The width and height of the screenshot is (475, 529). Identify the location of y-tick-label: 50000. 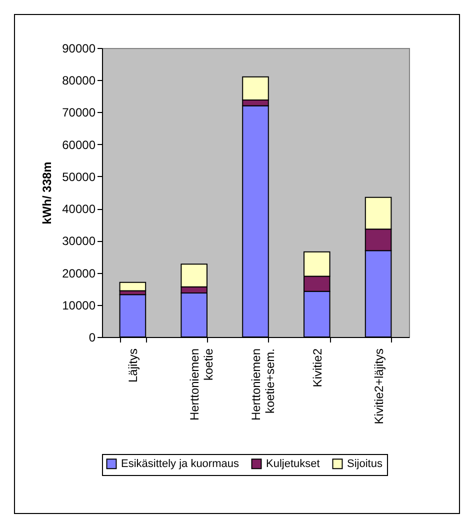
(79, 177).